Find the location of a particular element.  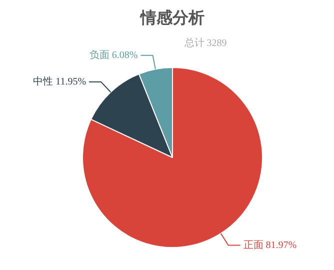

chart-subtitle: 总计 3289 is located at coordinates (205, 43).